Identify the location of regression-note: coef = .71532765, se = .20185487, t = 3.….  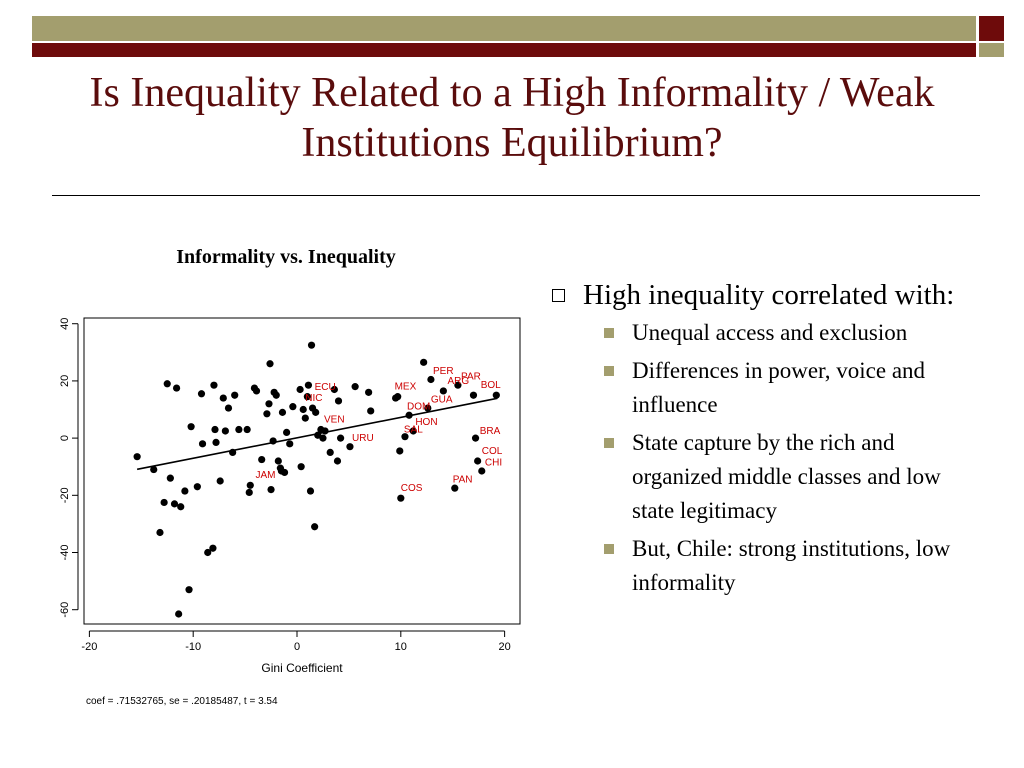
(182, 701).